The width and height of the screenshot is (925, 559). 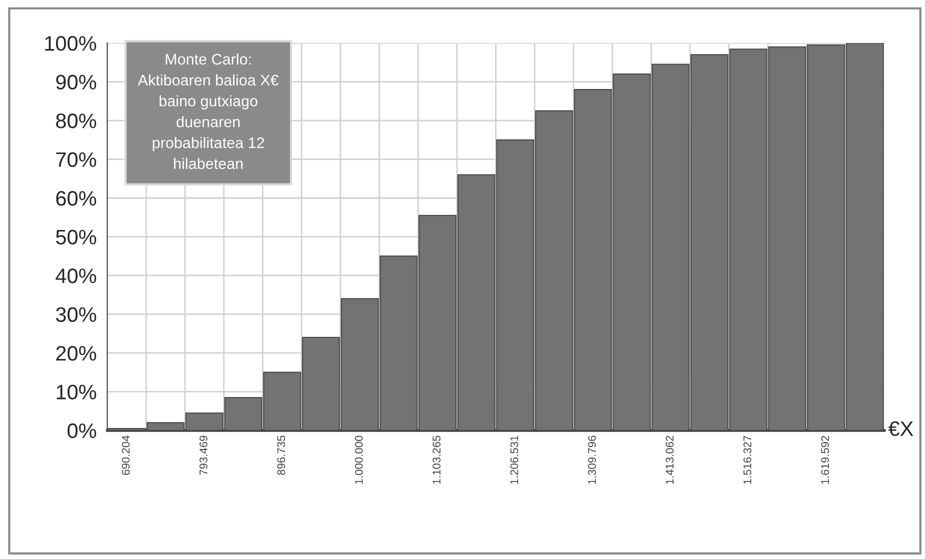 I want to click on y-tick-label: 10%, so click(x=76, y=392).